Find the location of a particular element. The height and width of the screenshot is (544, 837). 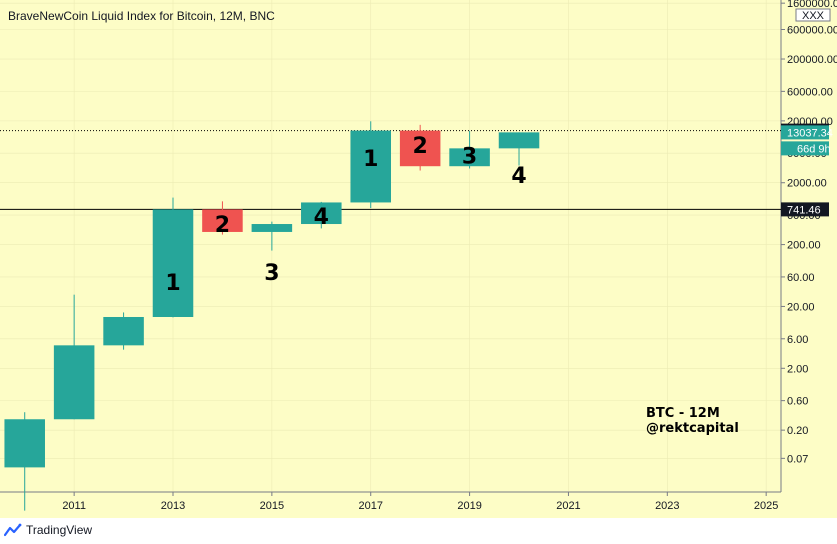

candle-2010 is located at coordinates (24, 461).